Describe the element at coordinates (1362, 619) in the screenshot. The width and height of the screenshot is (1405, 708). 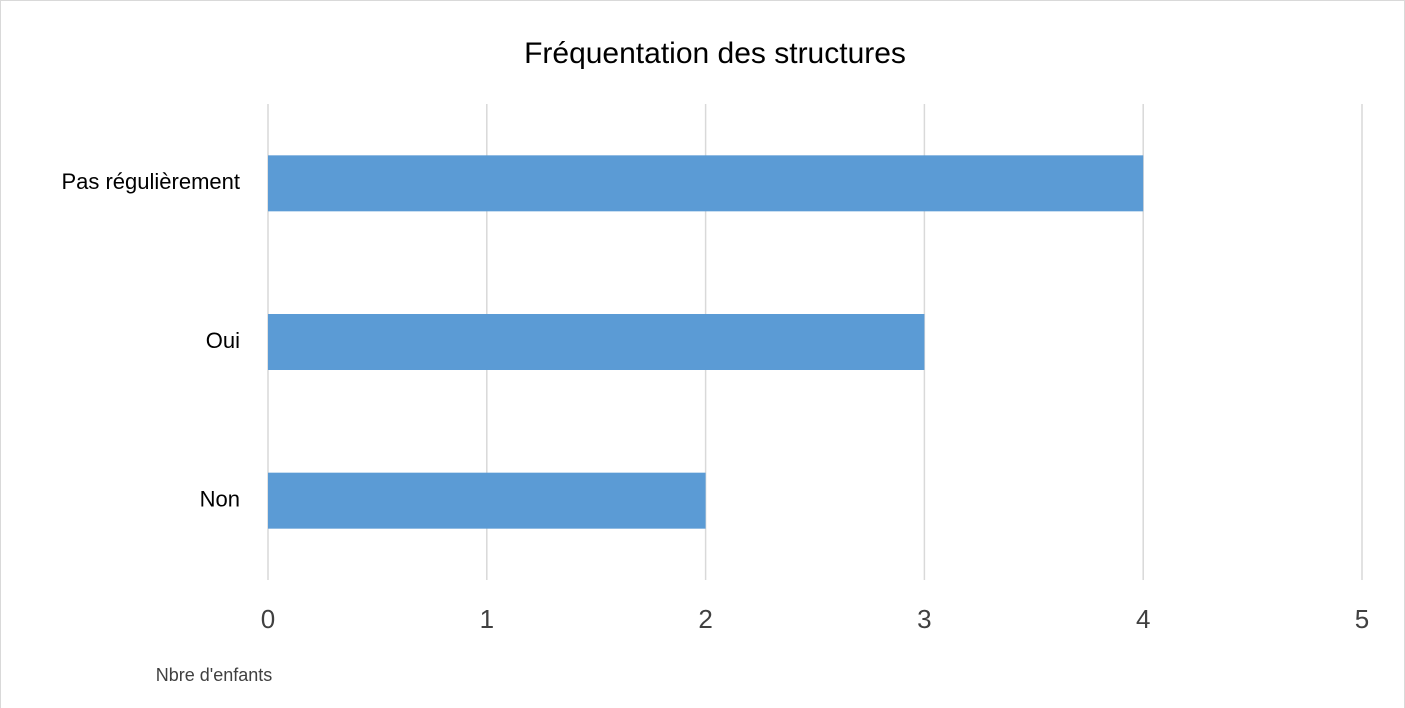
I see `x-tick-label: 5` at that location.